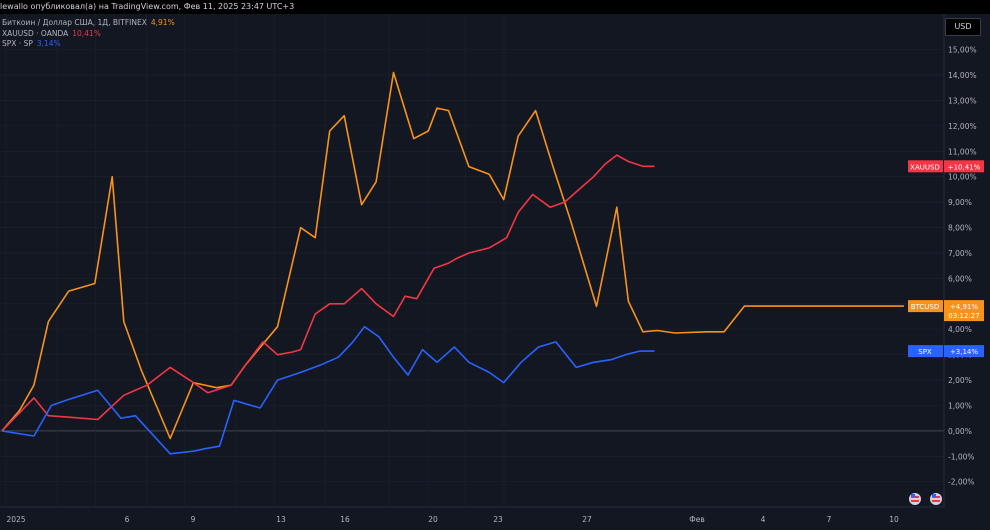 The width and height of the screenshot is (990, 530). What do you see at coordinates (498, 519) in the screenshot?
I see `x-tick-label: 23` at bounding box center [498, 519].